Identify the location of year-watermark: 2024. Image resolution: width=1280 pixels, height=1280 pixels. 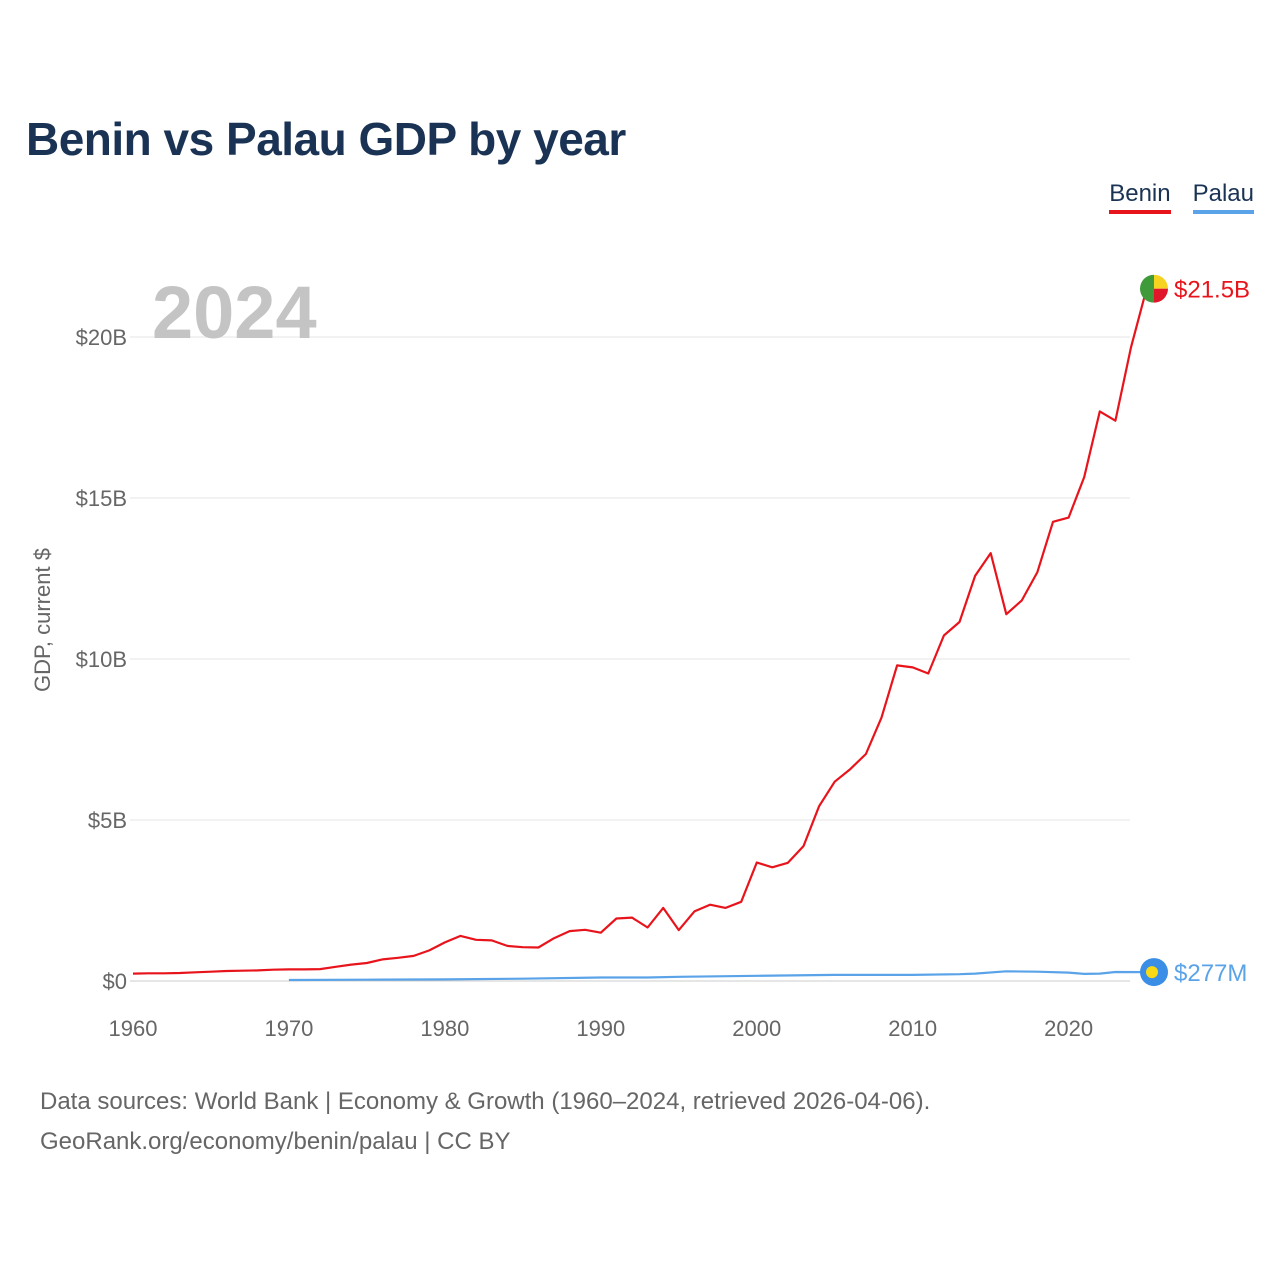
(234, 312).